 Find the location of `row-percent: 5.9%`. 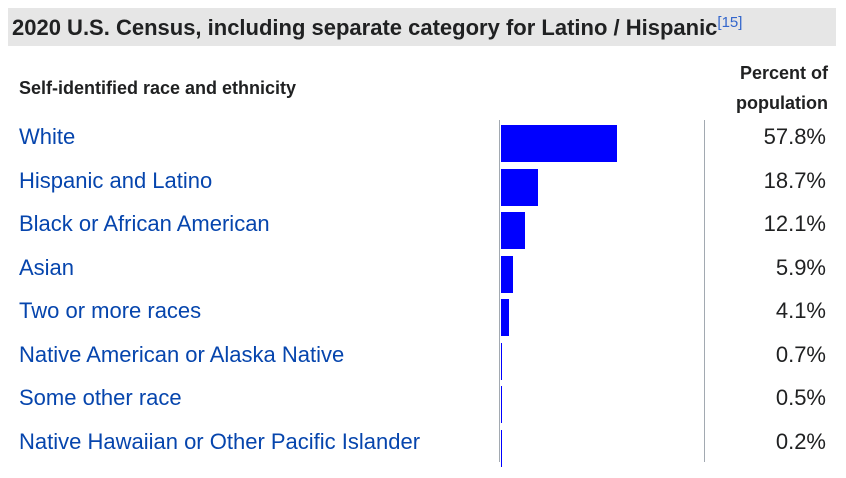

row-percent: 5.9% is located at coordinates (800, 267).